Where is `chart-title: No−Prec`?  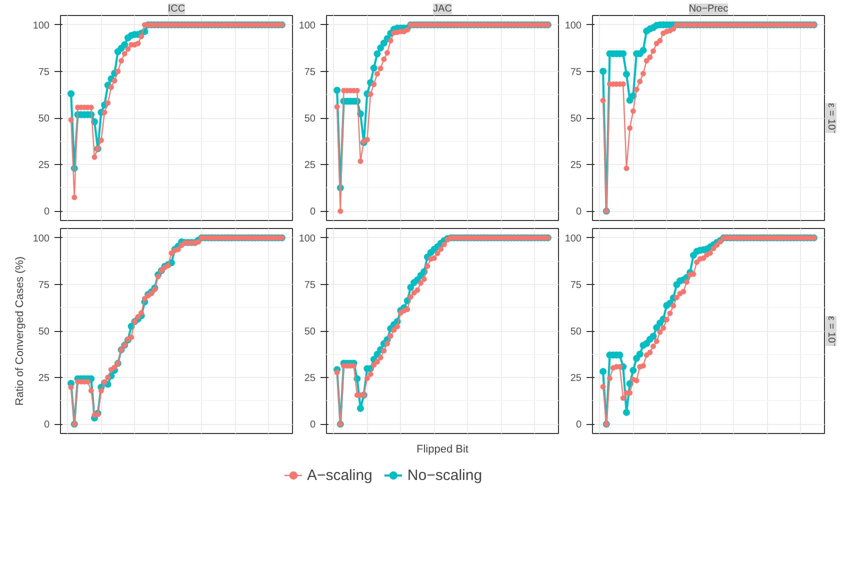 chart-title: No−Prec is located at coordinates (708, 9).